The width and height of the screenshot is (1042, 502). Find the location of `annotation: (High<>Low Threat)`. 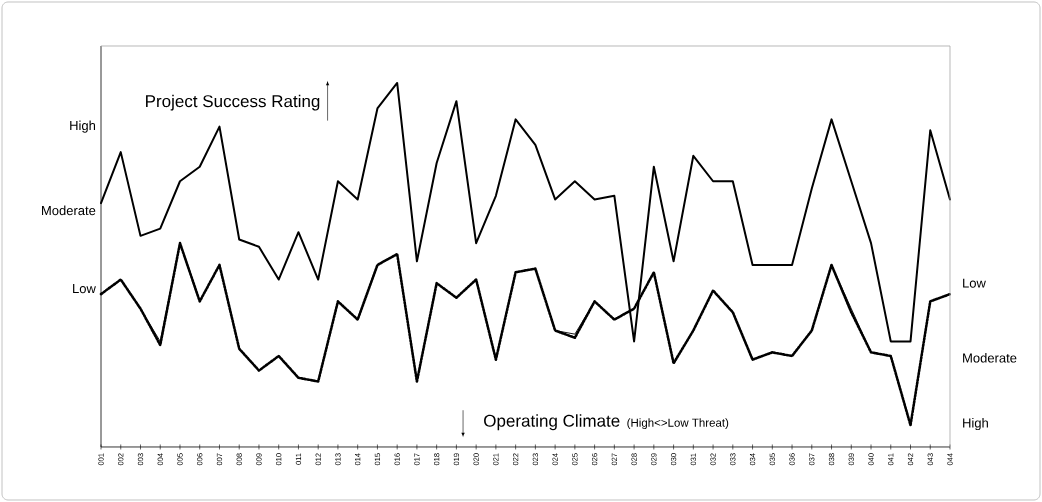

annotation: (High<>Low Threat) is located at coordinates (678, 424).